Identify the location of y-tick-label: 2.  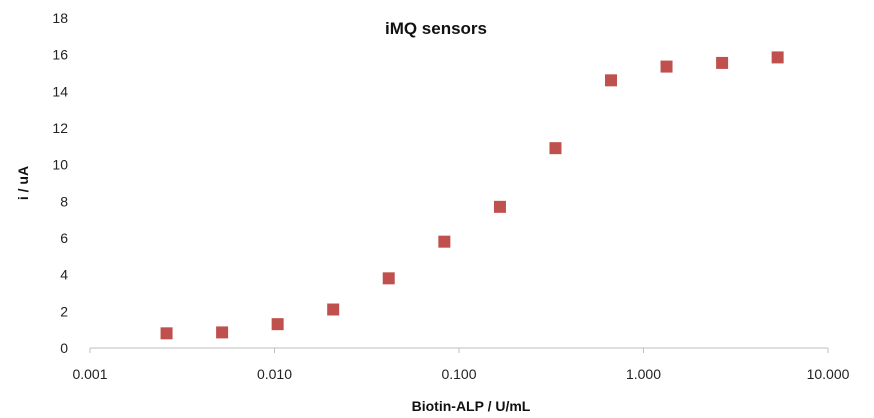
(64, 311).